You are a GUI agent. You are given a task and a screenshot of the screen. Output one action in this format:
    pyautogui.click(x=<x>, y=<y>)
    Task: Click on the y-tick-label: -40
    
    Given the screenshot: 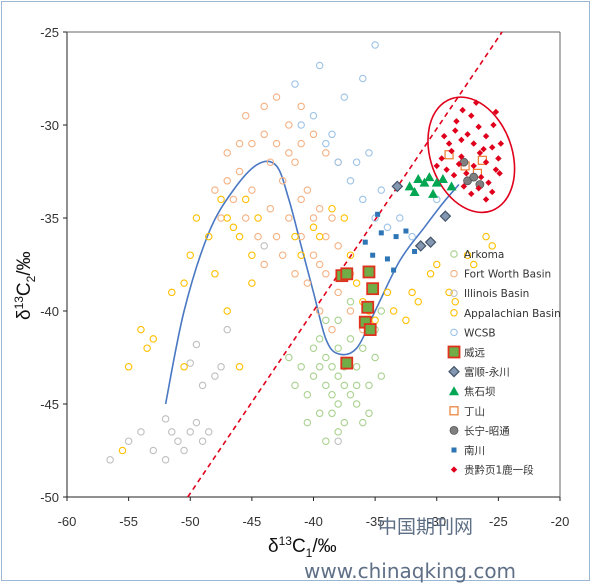 What is the action you would take?
    pyautogui.click(x=49, y=311)
    